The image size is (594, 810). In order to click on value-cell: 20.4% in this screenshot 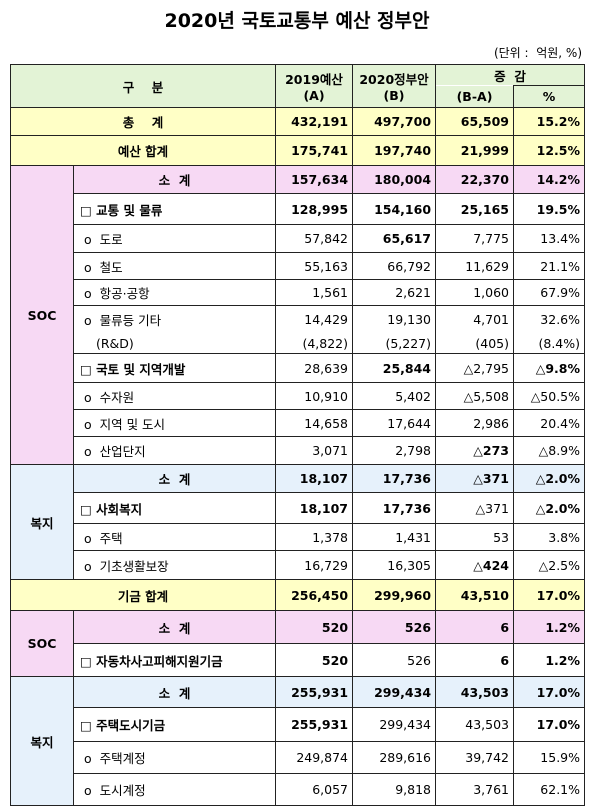, I will do `click(549, 423)`.